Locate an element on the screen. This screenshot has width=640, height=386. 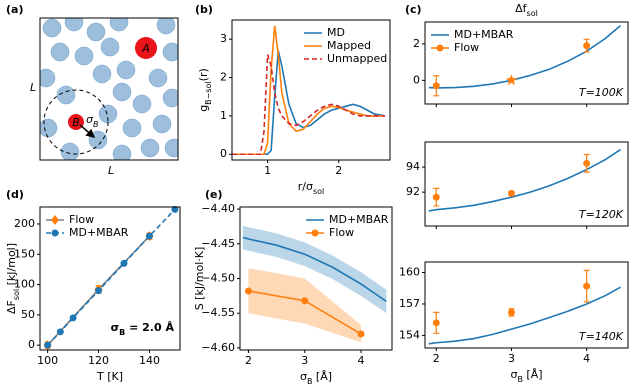
y-tick-label: 200 is located at coordinates (24, 223).